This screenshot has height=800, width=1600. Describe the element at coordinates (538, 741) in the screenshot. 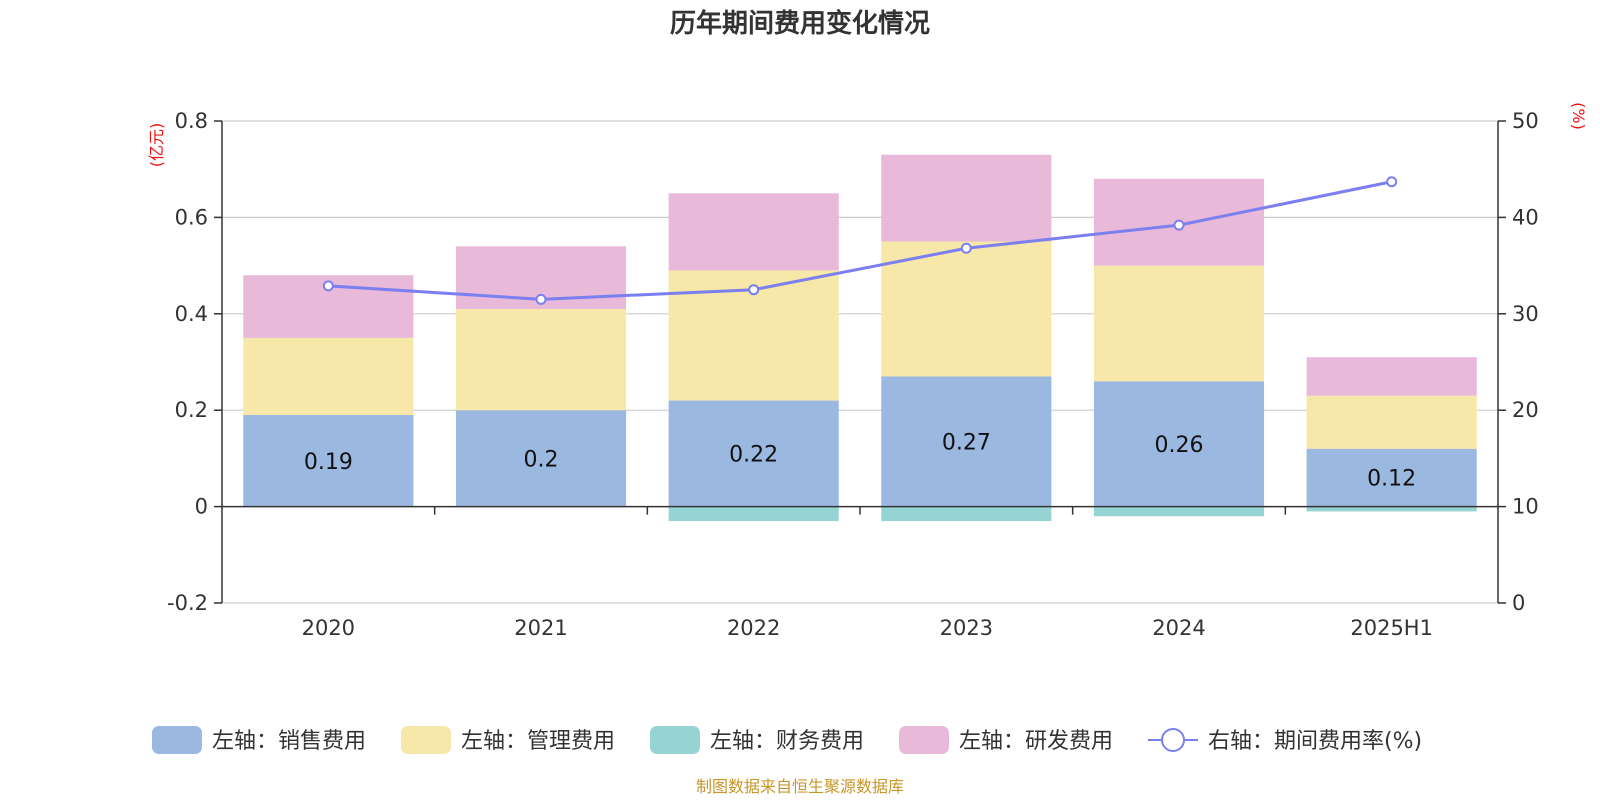

I see `legend-label: 左轴：管理费用` at that location.